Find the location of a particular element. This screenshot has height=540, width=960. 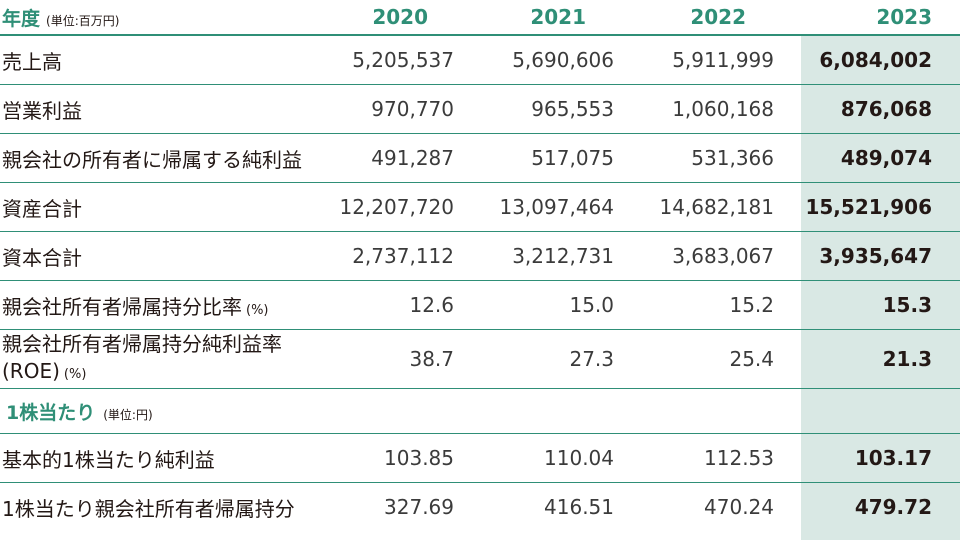

table-row: 基本的1株当たり純利益 103.85 110.04 112.53 103.17 is located at coordinates (480, 458).